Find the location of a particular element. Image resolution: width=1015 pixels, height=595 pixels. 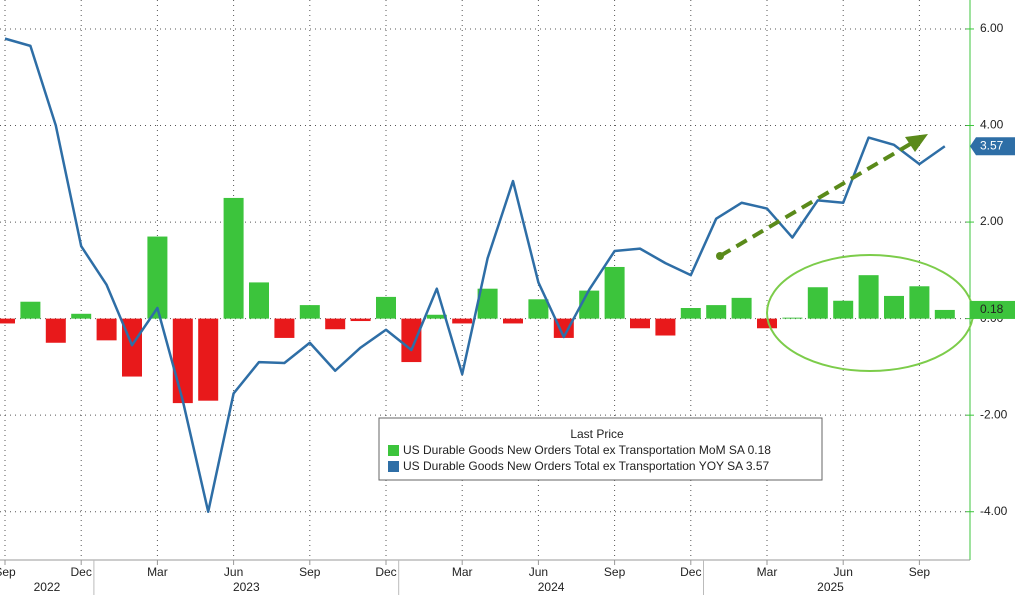

year-label: 2023 is located at coordinates (246, 587).